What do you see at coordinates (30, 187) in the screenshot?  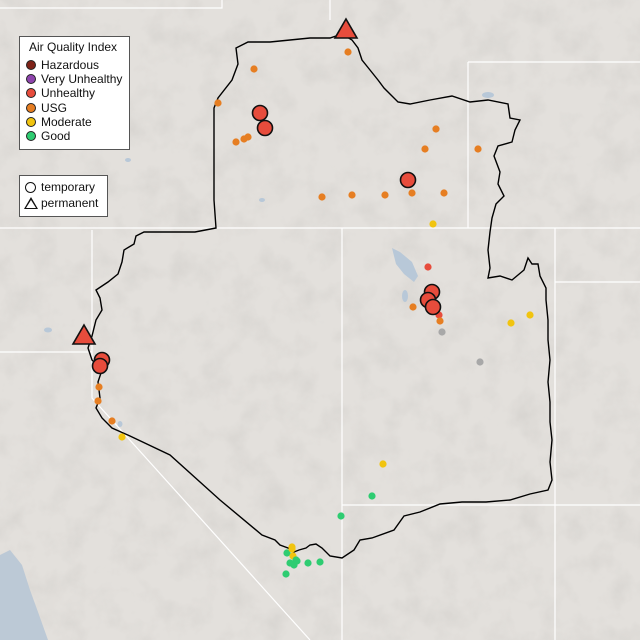 I see `circle-icon` at bounding box center [30, 187].